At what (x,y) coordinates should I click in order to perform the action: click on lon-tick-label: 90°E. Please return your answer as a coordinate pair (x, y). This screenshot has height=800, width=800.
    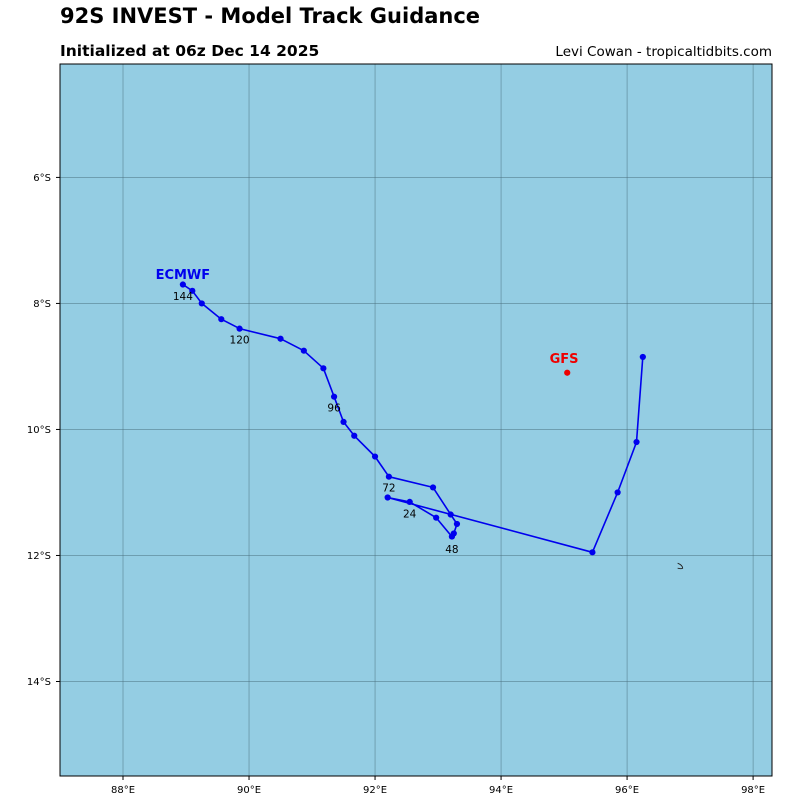
    Looking at the image, I should click on (249, 790).